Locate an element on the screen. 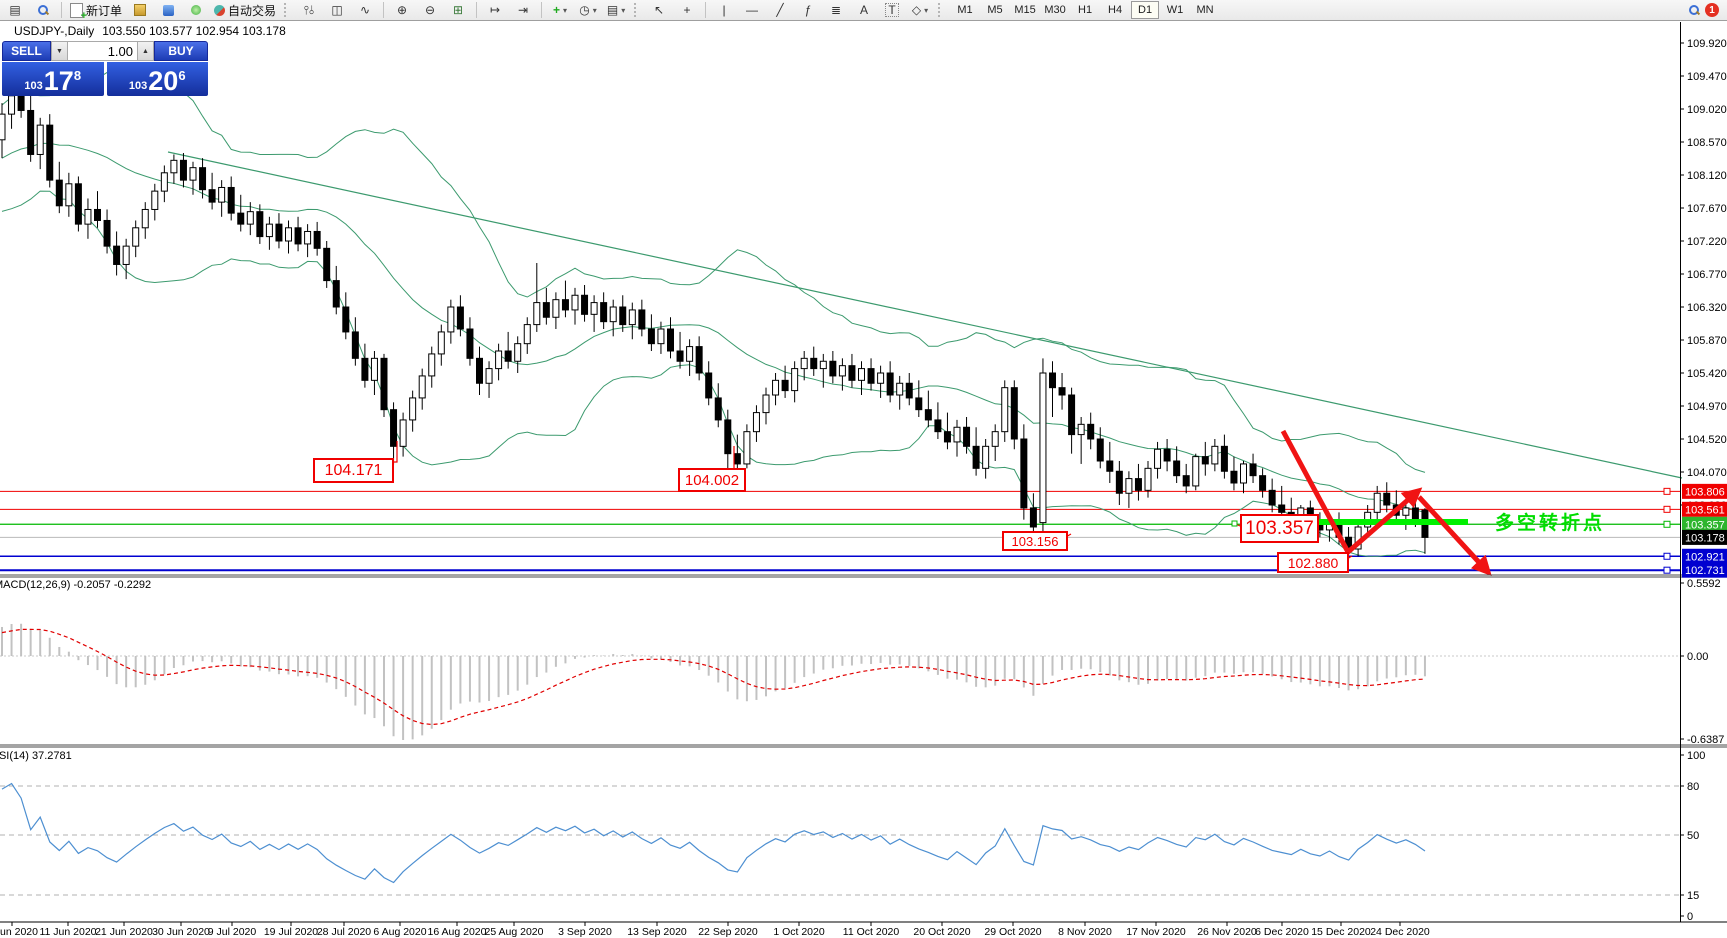  axis-label: 21 Jun 2020 is located at coordinates (124, 932).